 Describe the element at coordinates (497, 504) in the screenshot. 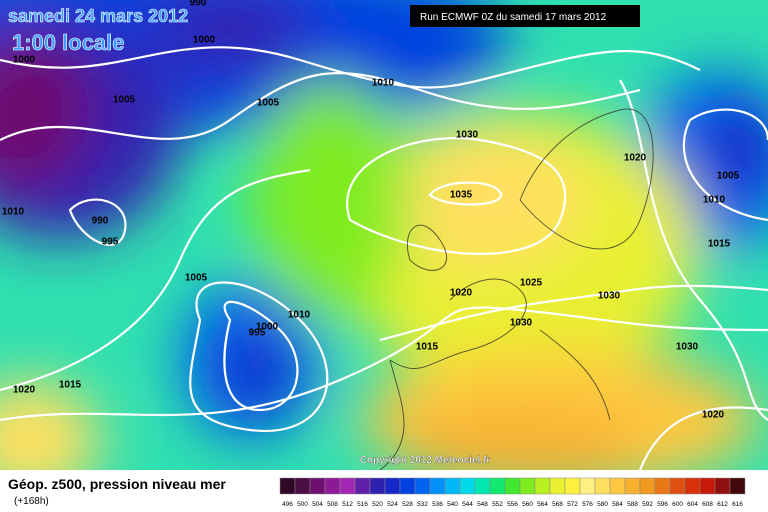

I see `scale-label: 552` at that location.